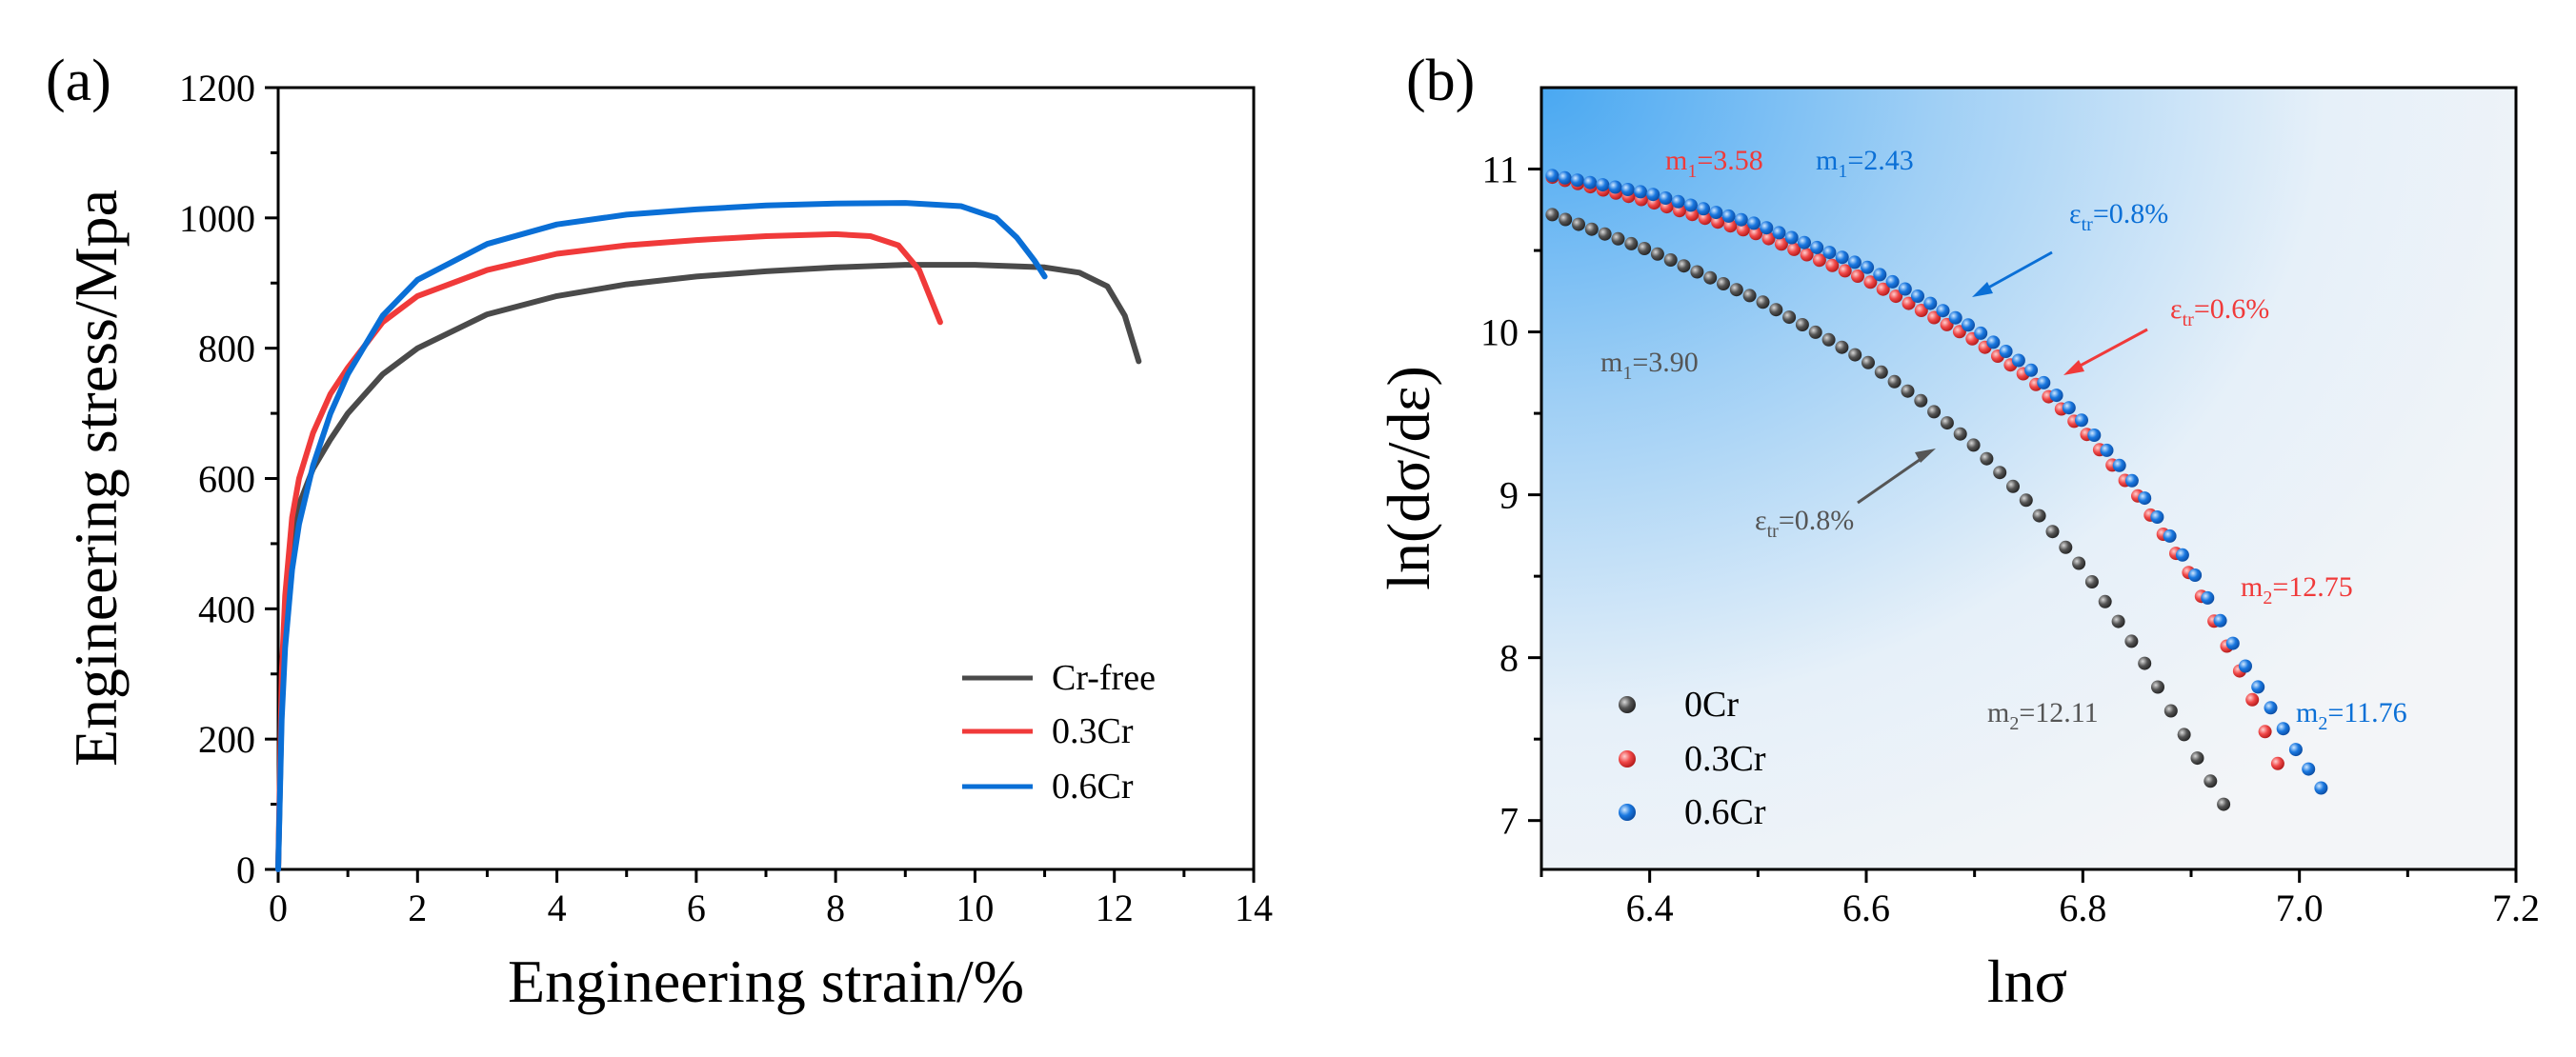 The image size is (2576, 1057). I want to click on x-tick-label: 6.6, so click(1866, 908).